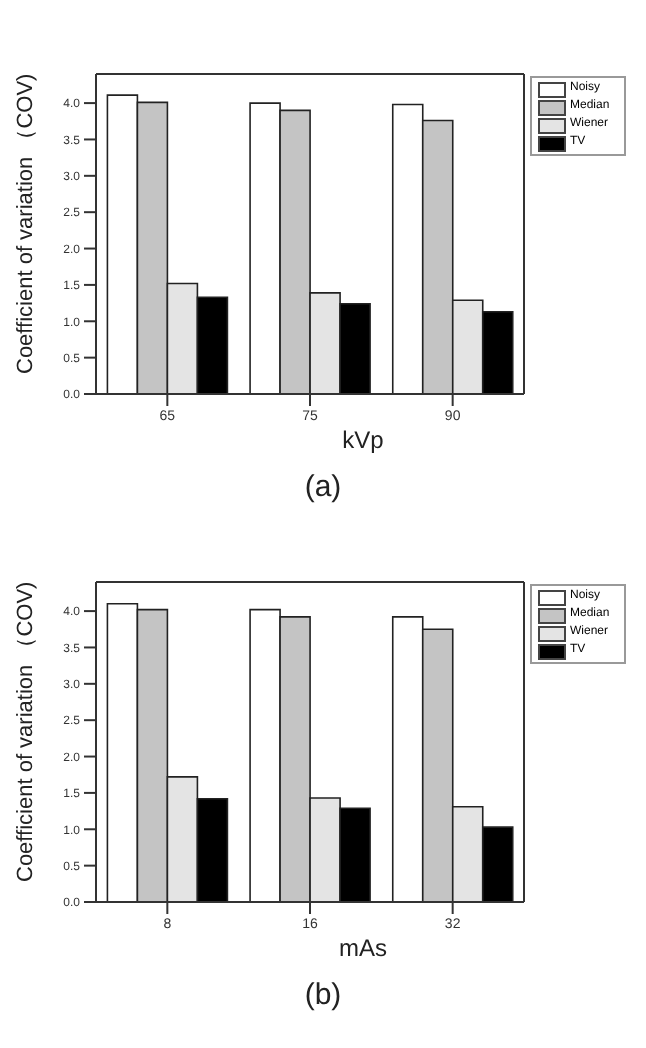  What do you see at coordinates (363, 440) in the screenshot?
I see `x-axis-title: kVp` at bounding box center [363, 440].